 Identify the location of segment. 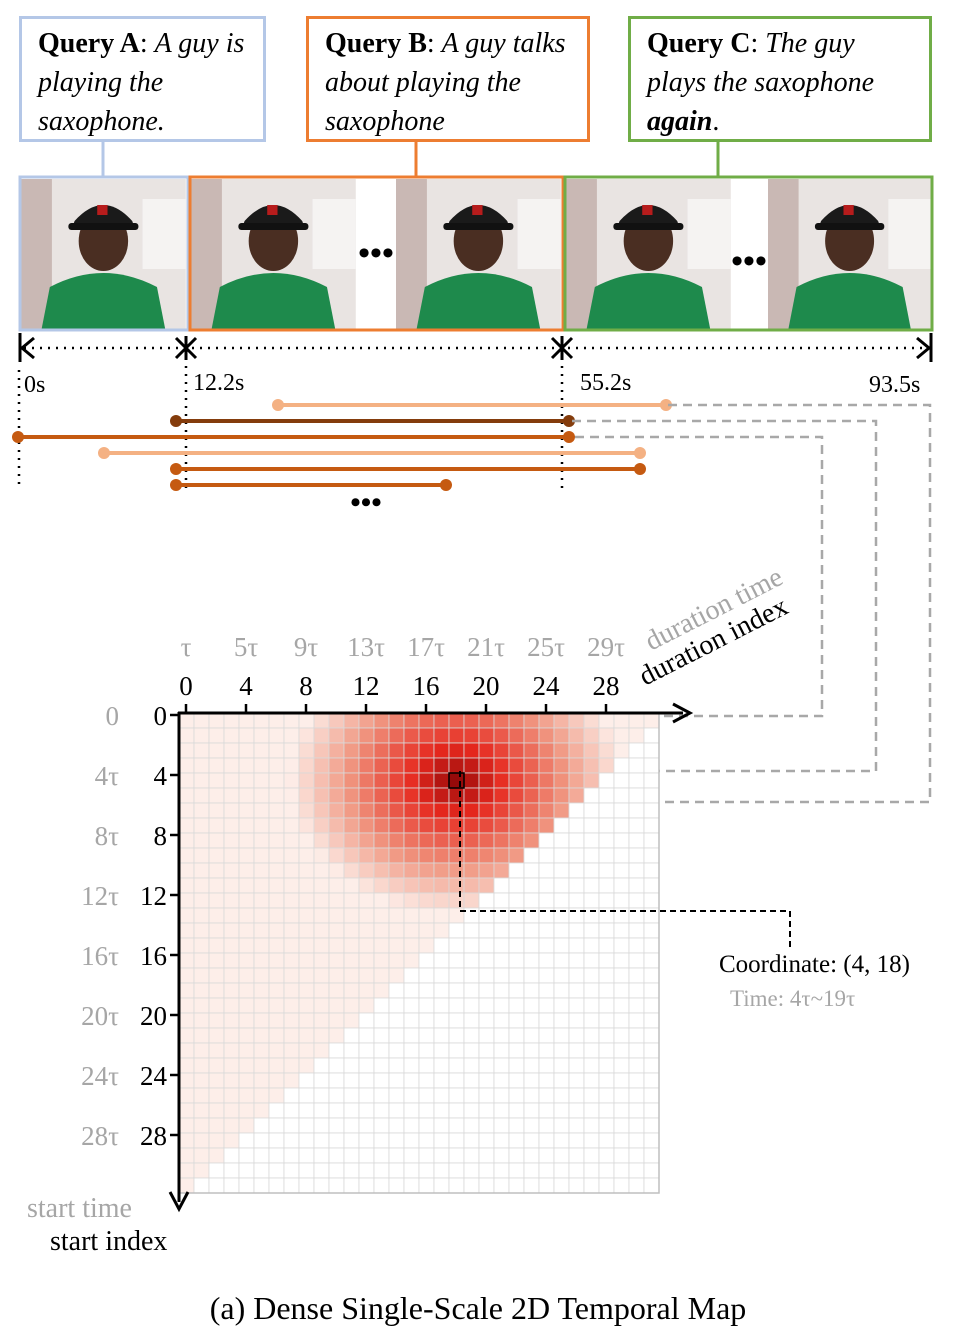
(472, 405).